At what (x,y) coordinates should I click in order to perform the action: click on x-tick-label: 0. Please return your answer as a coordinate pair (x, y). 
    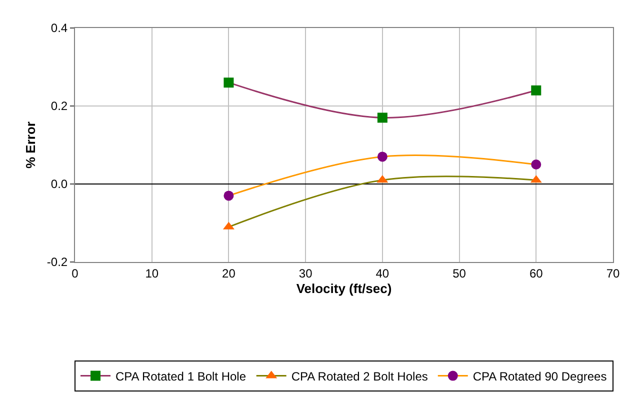
    Looking at the image, I should click on (75, 273).